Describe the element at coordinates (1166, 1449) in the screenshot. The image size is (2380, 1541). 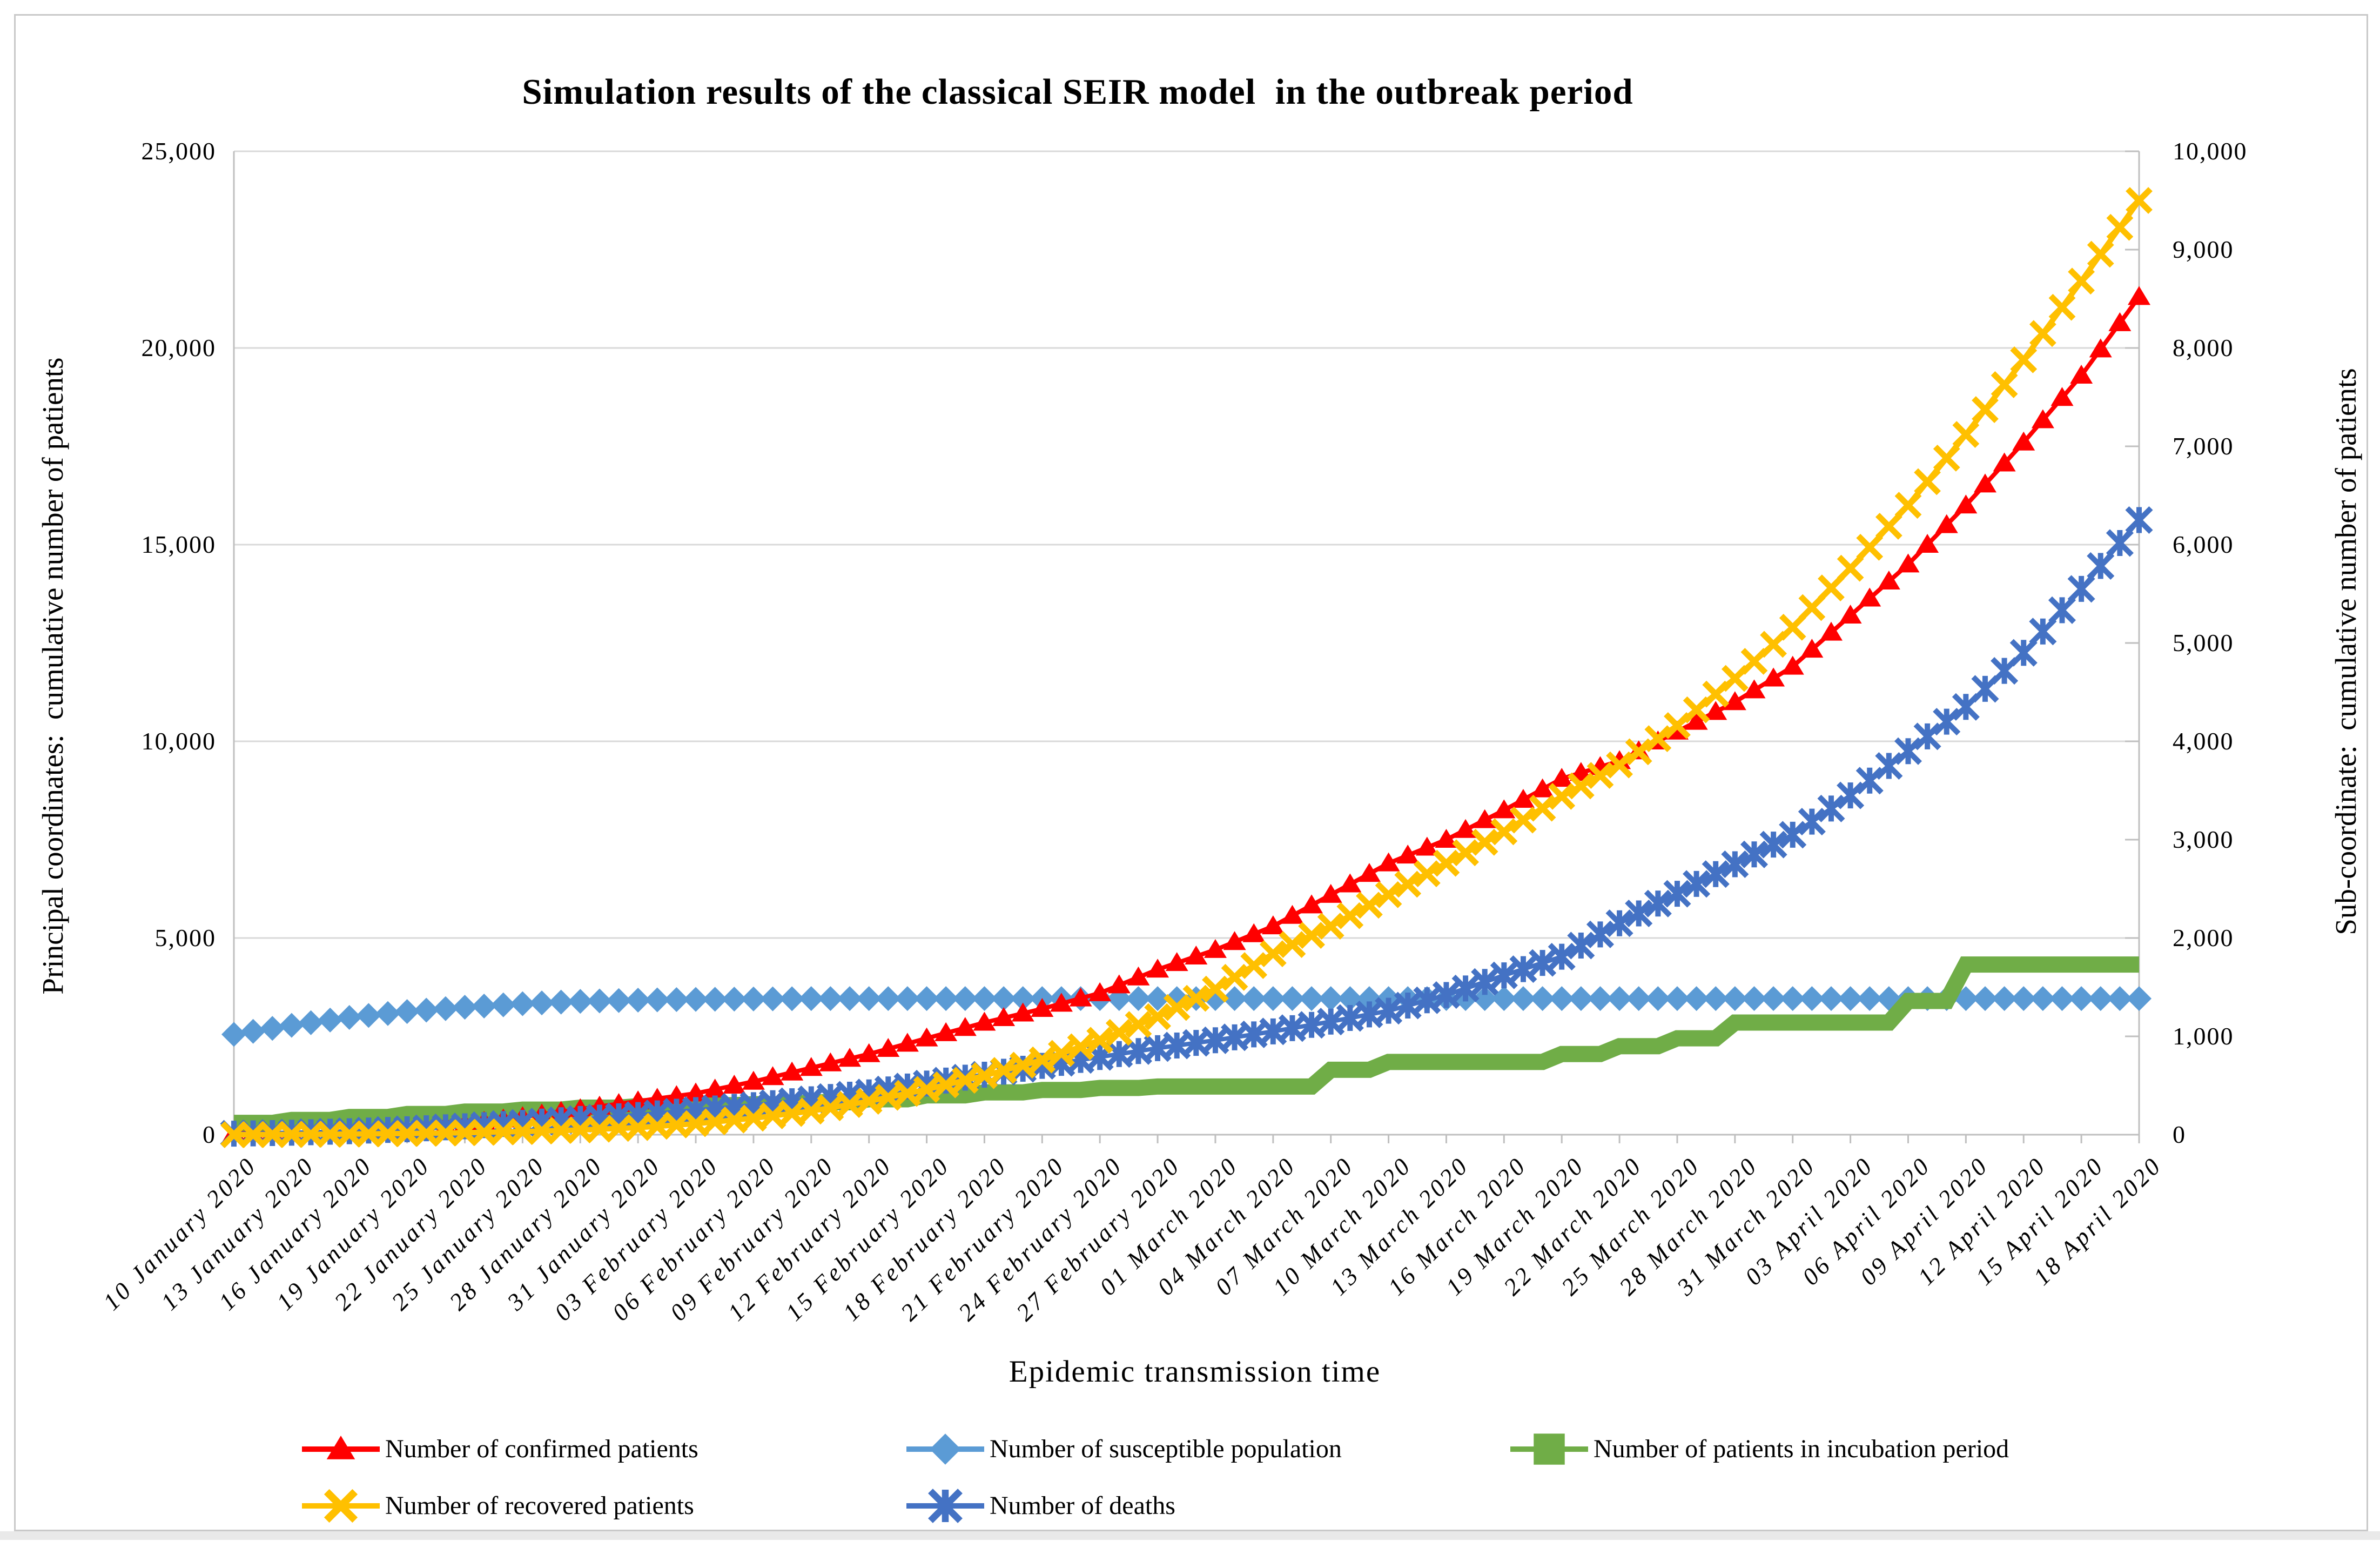
I see `legend-label: Number of susceptible population` at that location.